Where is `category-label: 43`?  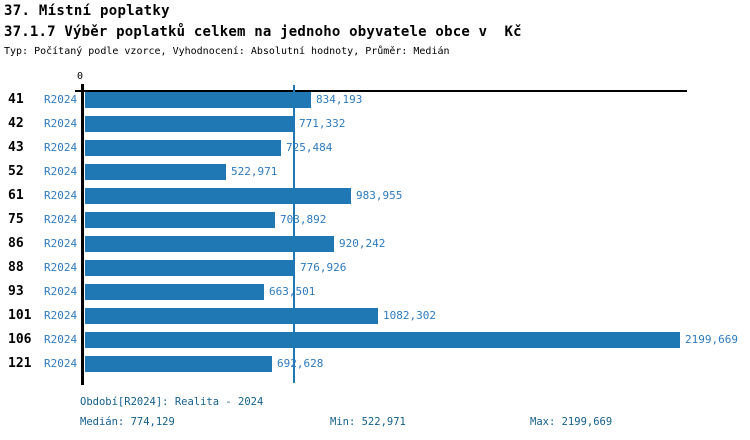
category-label: 43 is located at coordinates (16, 147).